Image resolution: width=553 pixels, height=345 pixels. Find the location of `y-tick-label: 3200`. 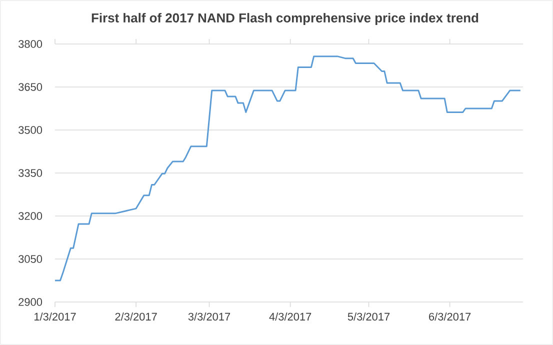

y-tick-label: 3200 is located at coordinates (30, 216).